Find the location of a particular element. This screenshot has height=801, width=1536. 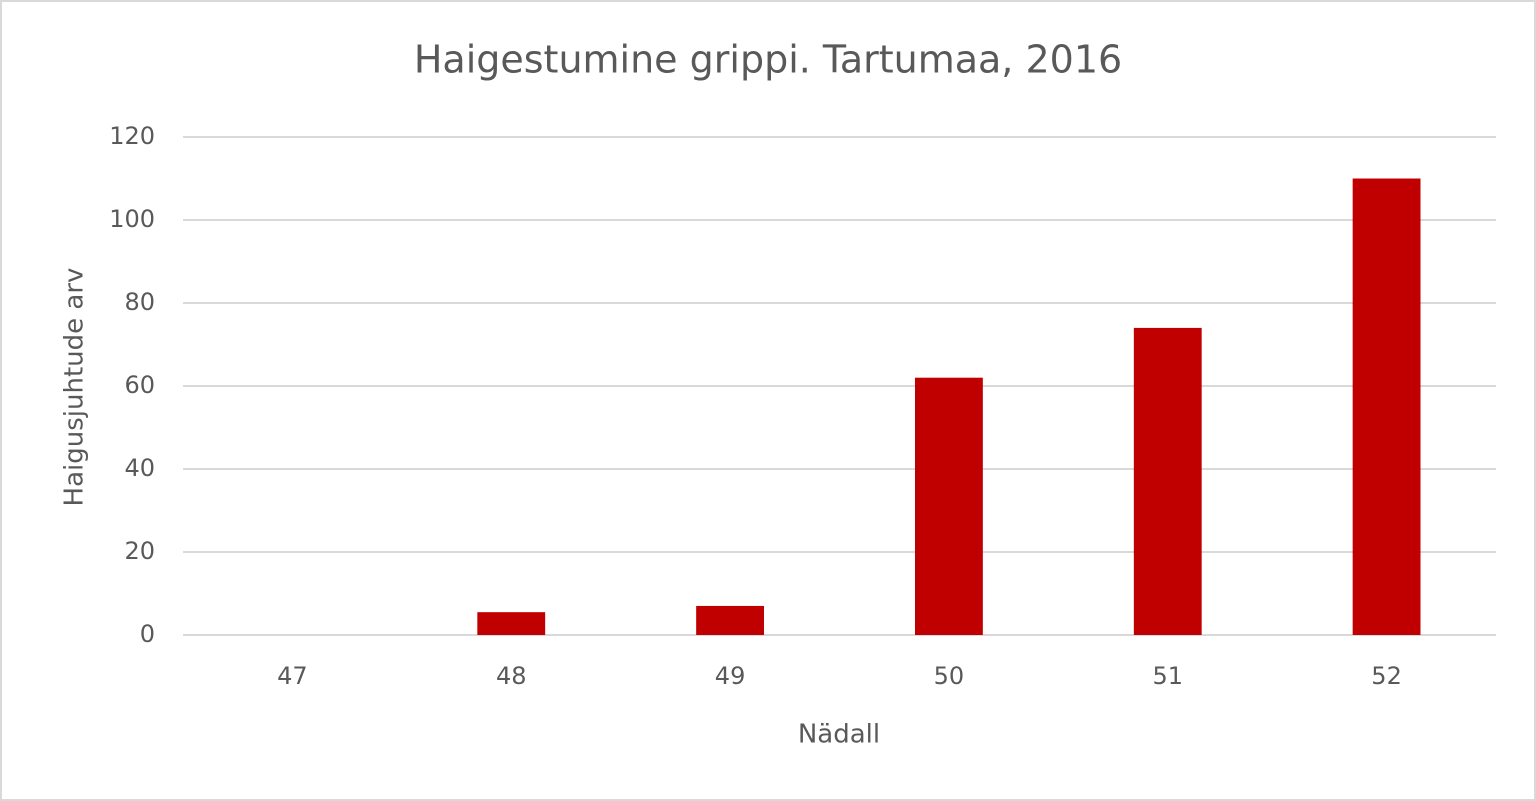

x-tick-label: 48 is located at coordinates (511, 676).